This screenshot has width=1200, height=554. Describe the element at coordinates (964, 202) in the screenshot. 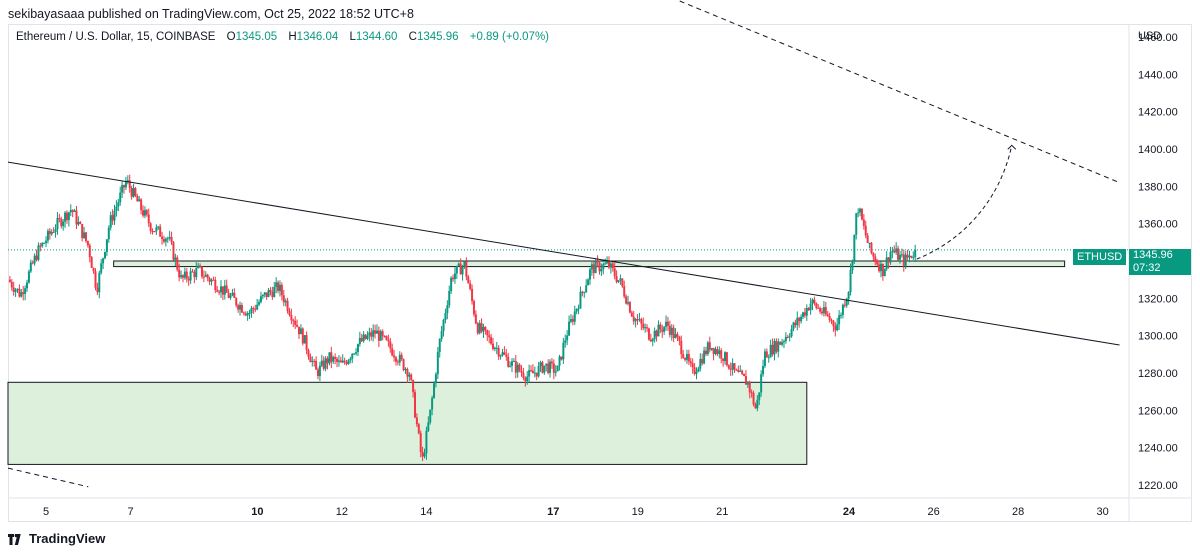

I see `projection-path` at that location.